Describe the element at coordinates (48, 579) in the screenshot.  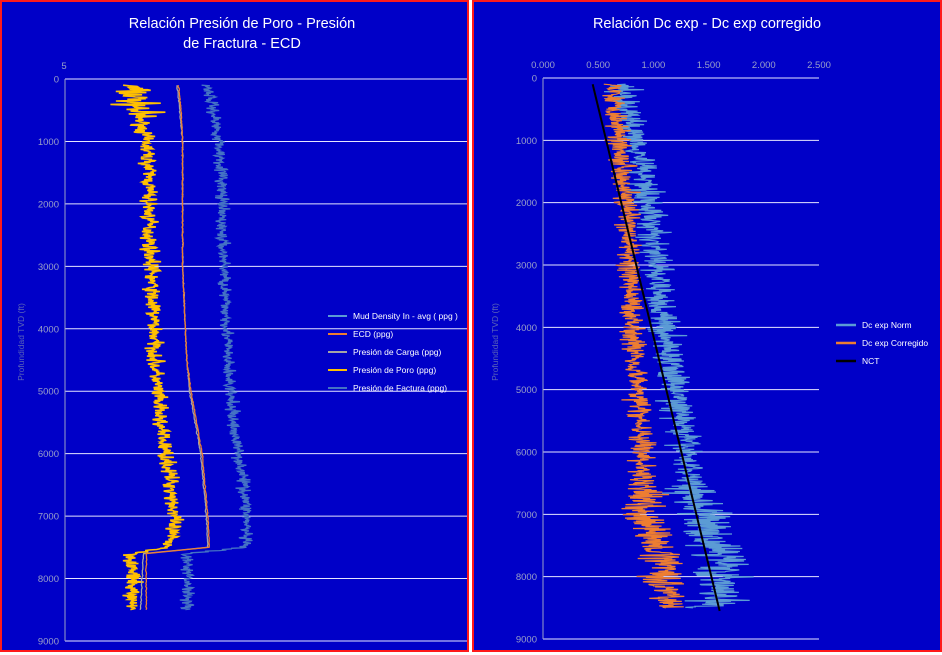
I see `left-y-tick-label: 8000` at that location.